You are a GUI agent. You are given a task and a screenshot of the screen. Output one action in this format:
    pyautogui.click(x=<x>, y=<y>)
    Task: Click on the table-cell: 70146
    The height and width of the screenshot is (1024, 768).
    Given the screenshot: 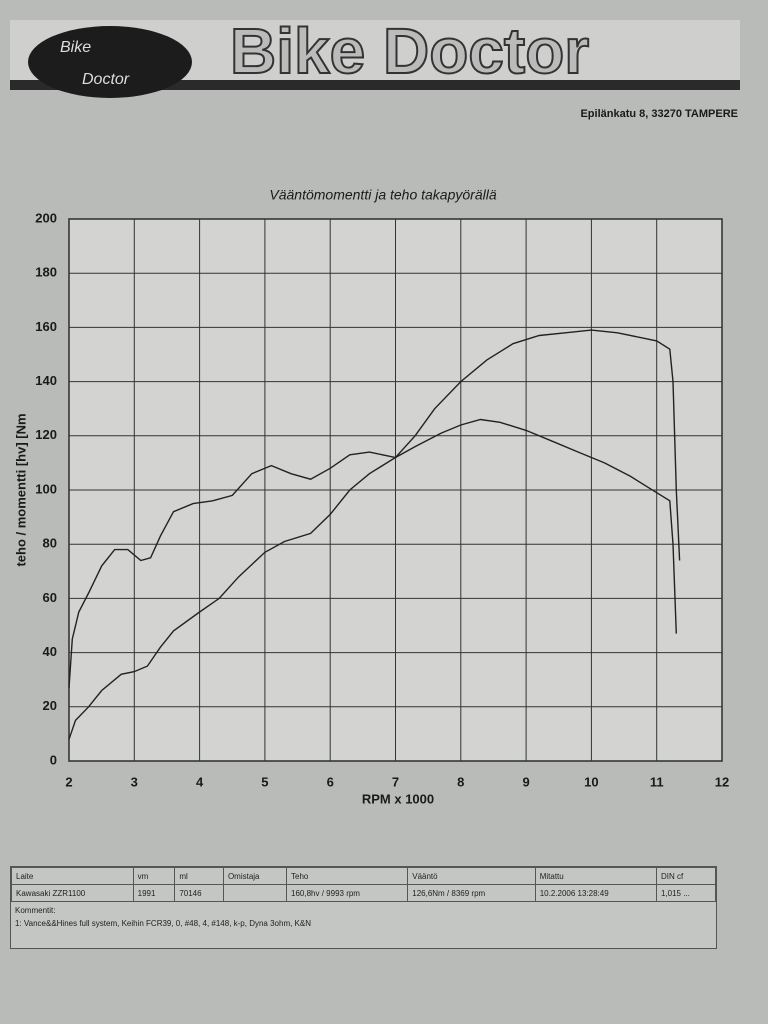 What is the action you would take?
    pyautogui.click(x=199, y=893)
    